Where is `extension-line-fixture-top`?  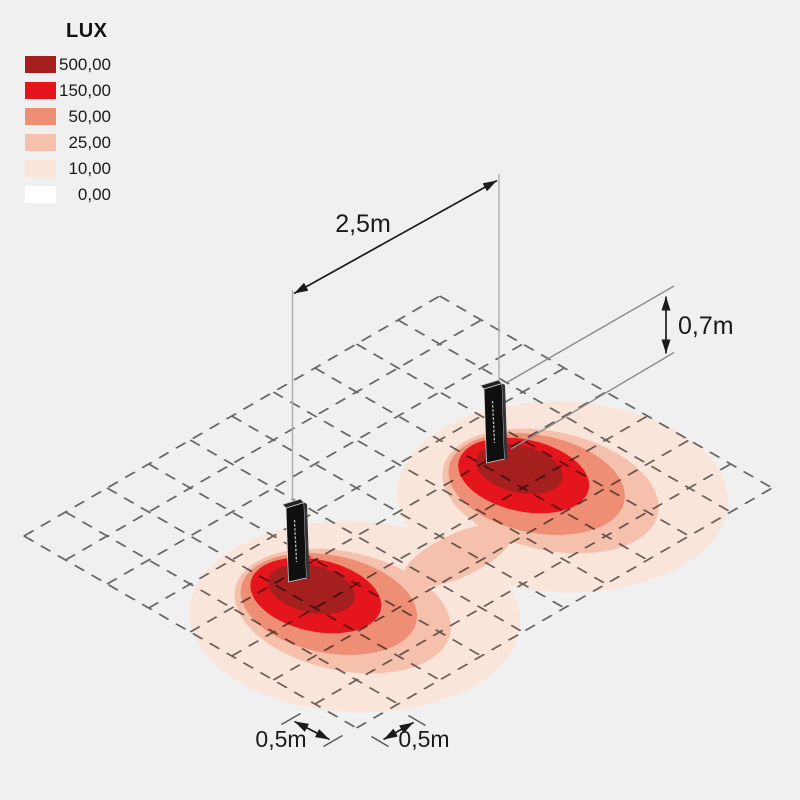
extension-line-fixture-top is located at coordinates (590, 334).